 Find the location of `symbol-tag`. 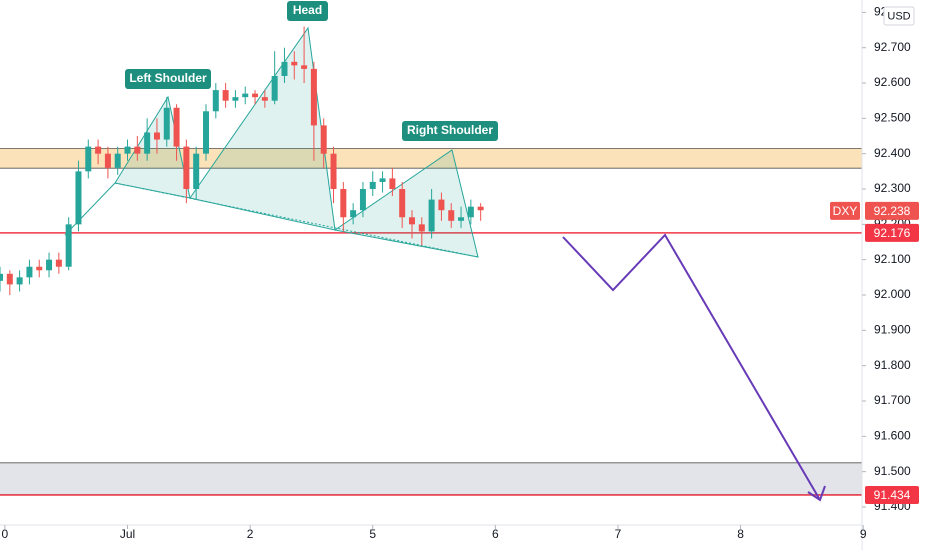

symbol-tag is located at coordinates (845, 210).